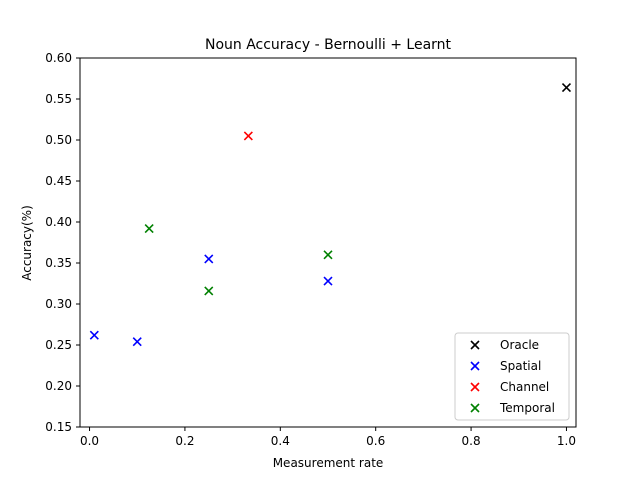 The image size is (640, 480). Describe the element at coordinates (328, 45) in the screenshot. I see `chart-title: Noun Accuracy - Bernoulli + Learnt` at that location.